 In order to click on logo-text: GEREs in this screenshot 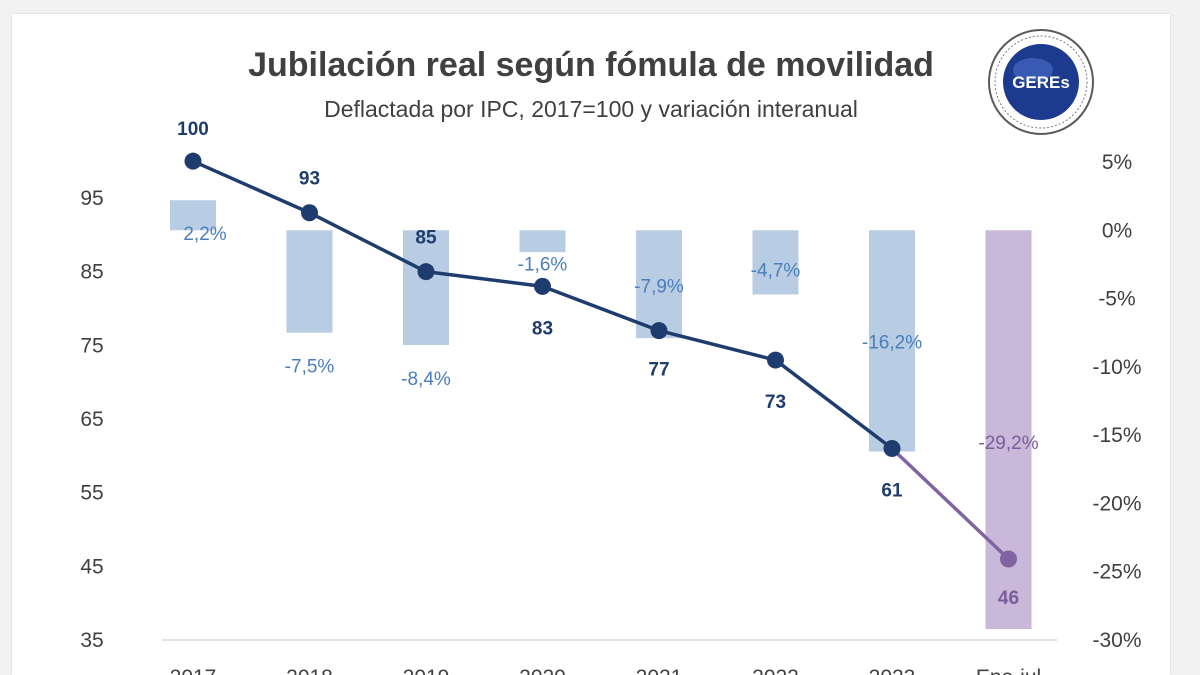, I will do `click(1041, 82)`.